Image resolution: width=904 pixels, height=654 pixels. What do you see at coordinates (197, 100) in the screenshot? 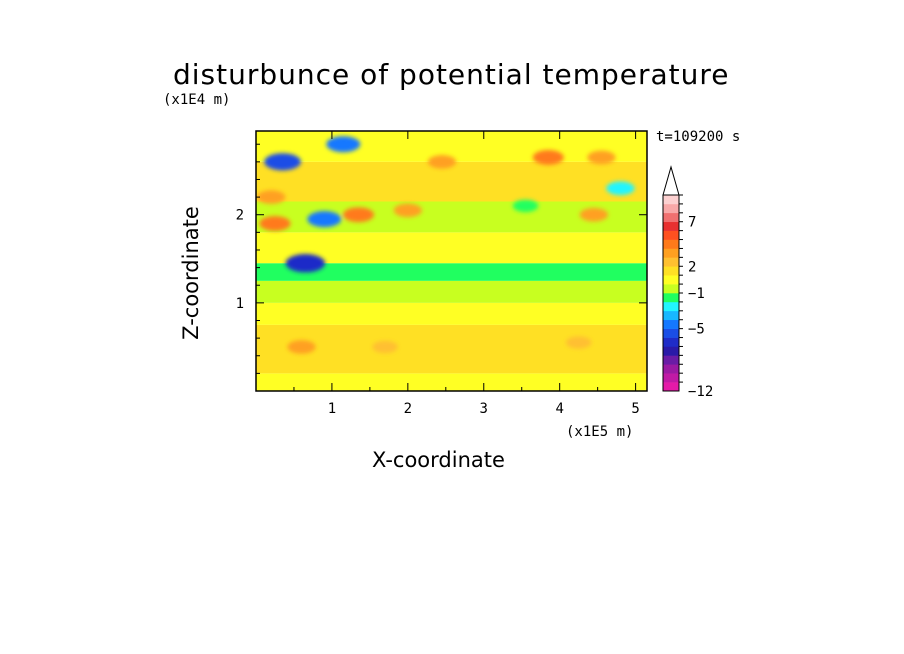
I see `y-axis-unit: (x1E4 m)` at bounding box center [197, 100].